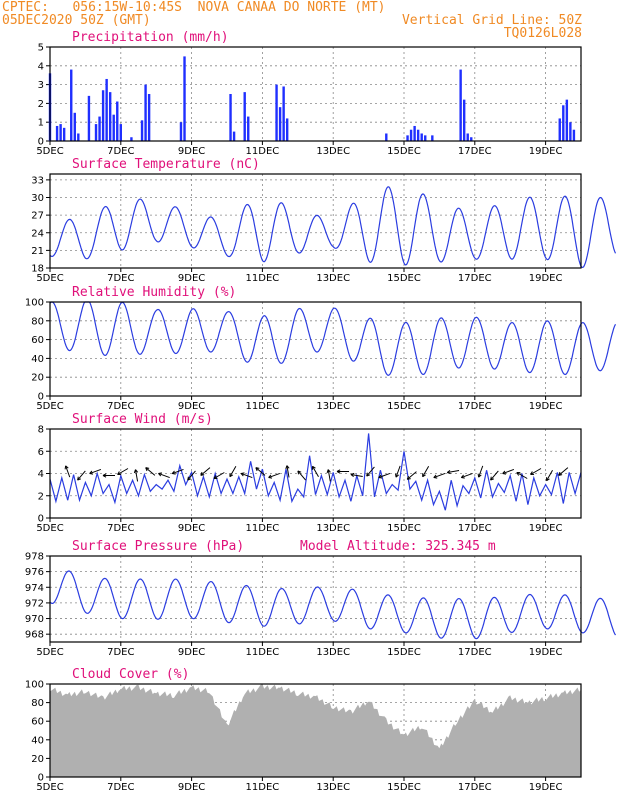 This screenshot has width=618, height=800. Describe the element at coordinates (37, 180) in the screenshot. I see `y-tick-label: 33` at that location.